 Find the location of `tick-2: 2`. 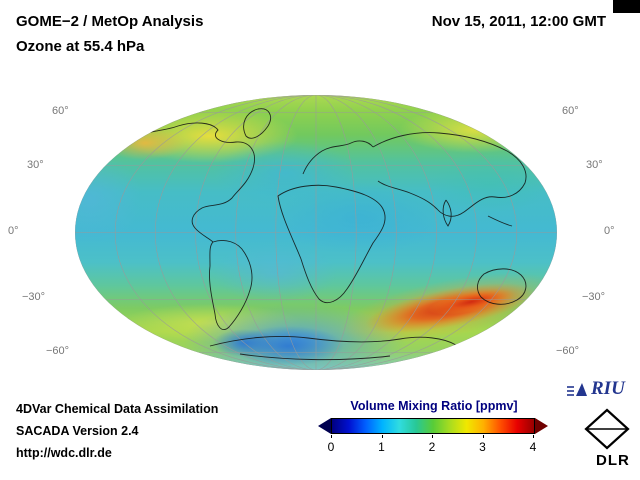

tick-2: 2 is located at coordinates (432, 447).